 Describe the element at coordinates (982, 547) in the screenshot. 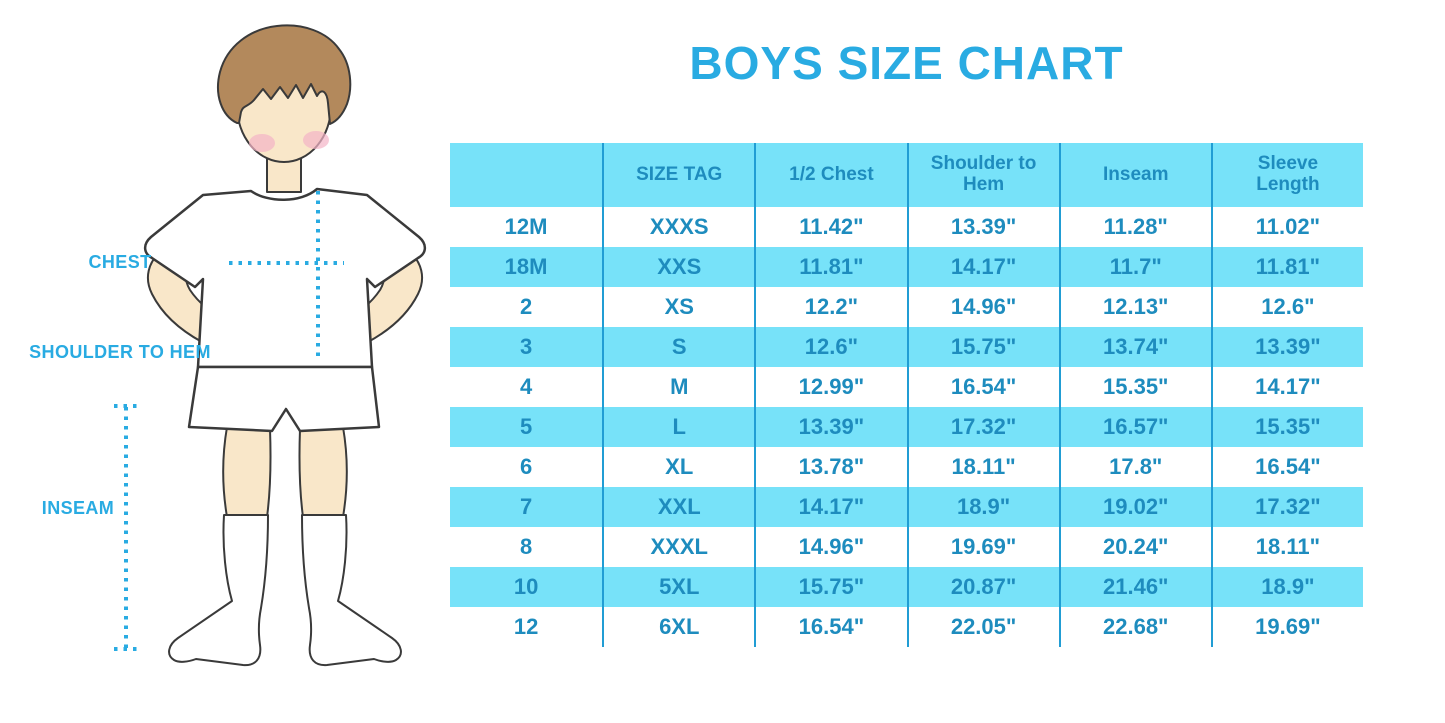

I see `shoulder-to-hem-cell: 19.69"` at that location.